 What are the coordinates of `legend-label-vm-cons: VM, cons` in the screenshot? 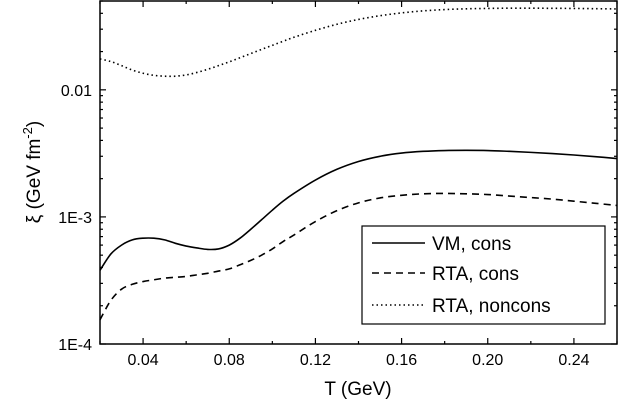 It's located at (471, 244).